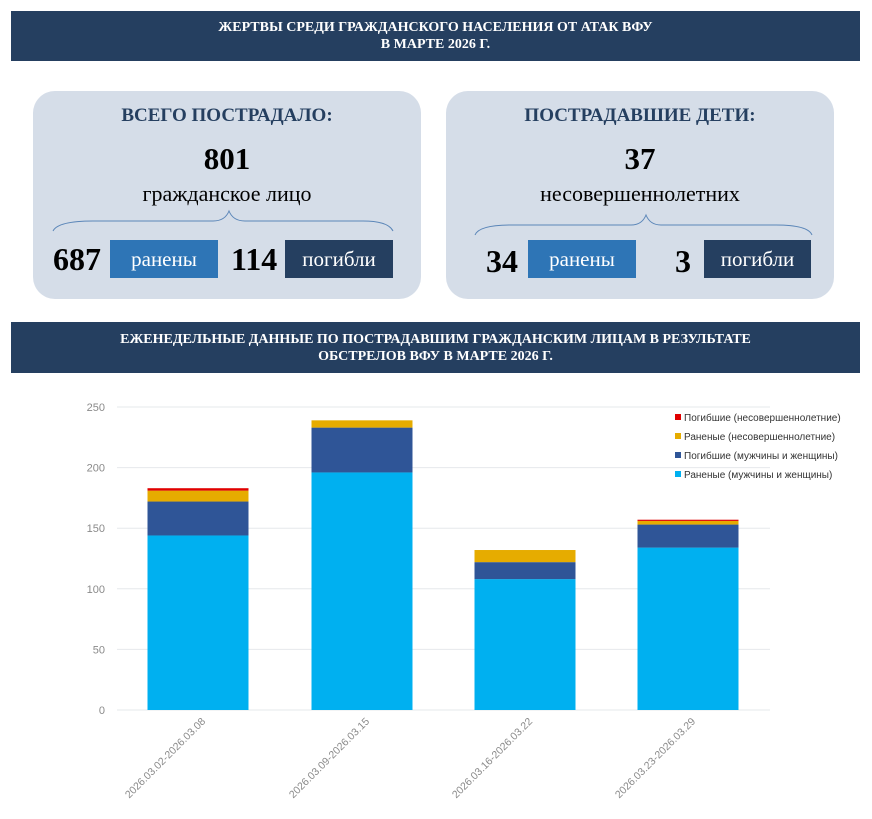  Describe the element at coordinates (339, 259) in the screenshot. I see `killed-label: погибли` at that location.